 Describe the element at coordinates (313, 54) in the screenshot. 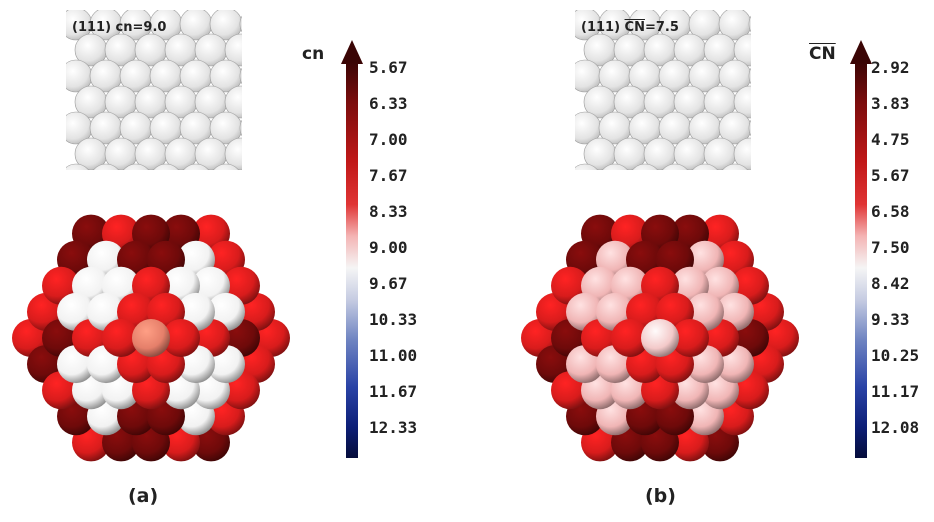

I see `colorbar-title: cn` at that location.